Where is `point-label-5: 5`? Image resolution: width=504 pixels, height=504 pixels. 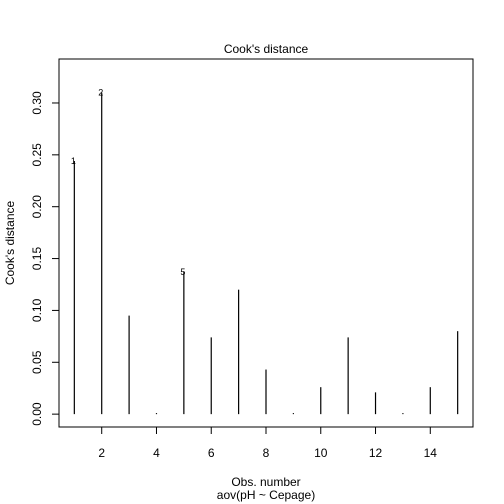
point-label-5: 5 is located at coordinates (182, 272).